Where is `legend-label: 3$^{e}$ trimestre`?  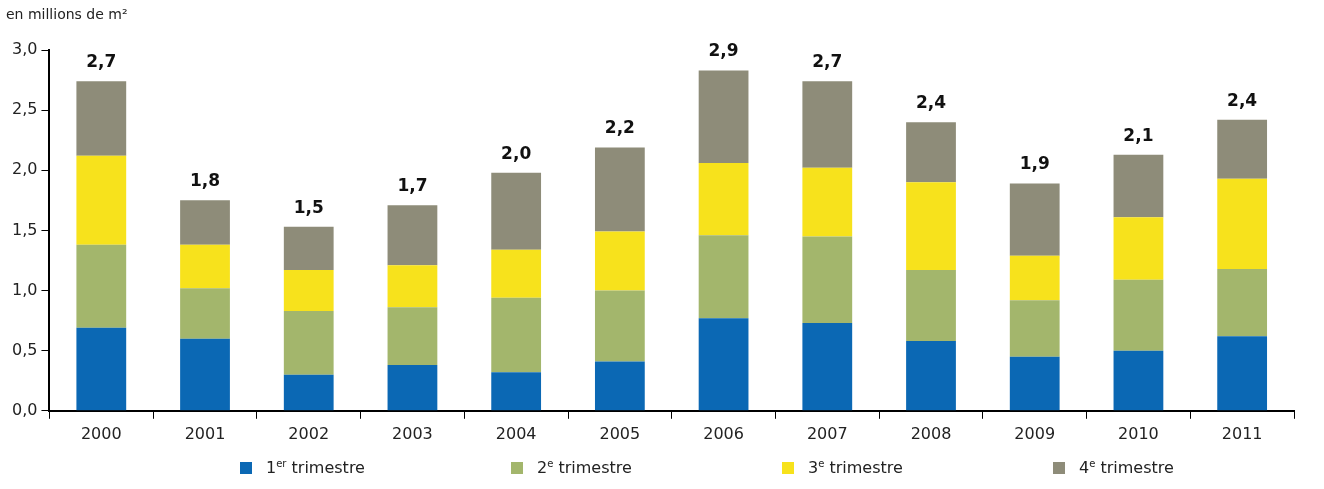 legend-label: 3$^{e}$ trimestre is located at coordinates (855, 468).